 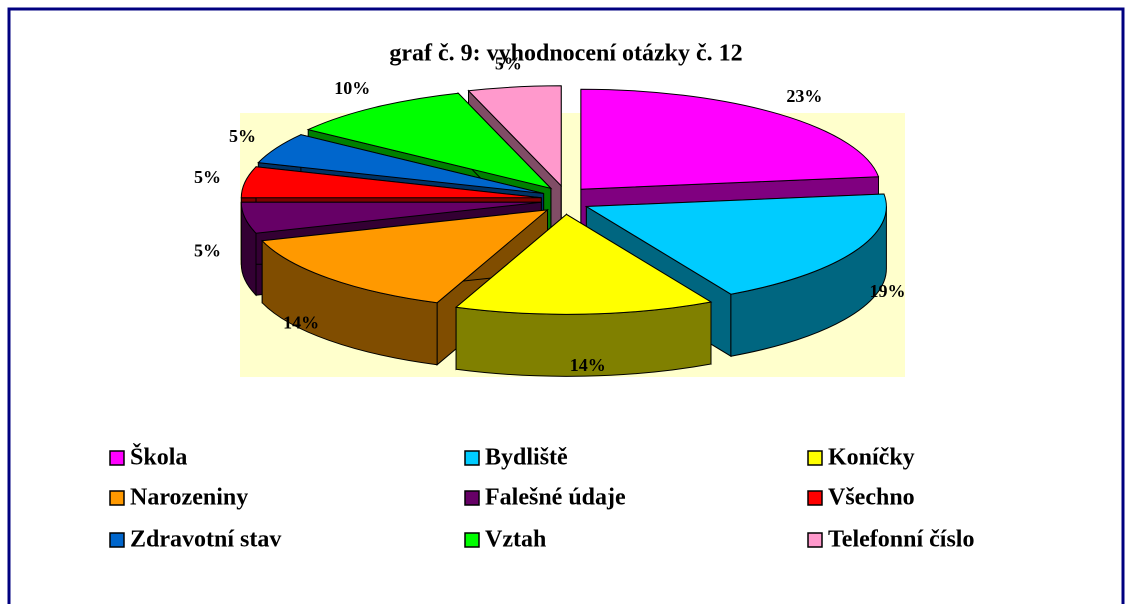 I want to click on legend-label: Narozeniny, so click(x=189, y=498).